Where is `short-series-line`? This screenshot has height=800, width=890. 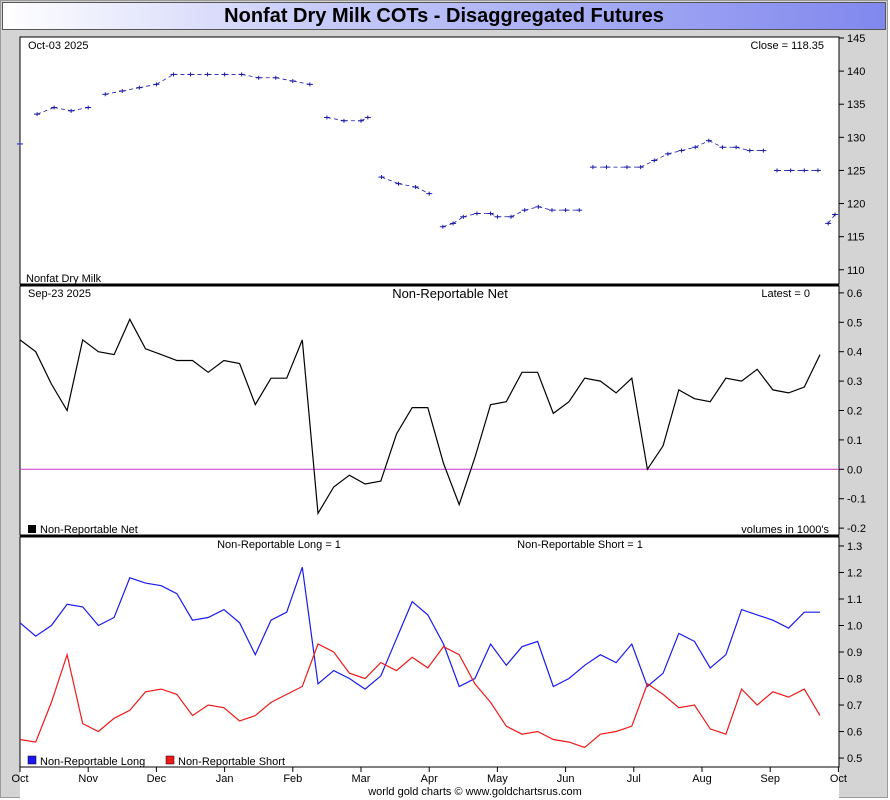
short-series-line is located at coordinates (420, 696).